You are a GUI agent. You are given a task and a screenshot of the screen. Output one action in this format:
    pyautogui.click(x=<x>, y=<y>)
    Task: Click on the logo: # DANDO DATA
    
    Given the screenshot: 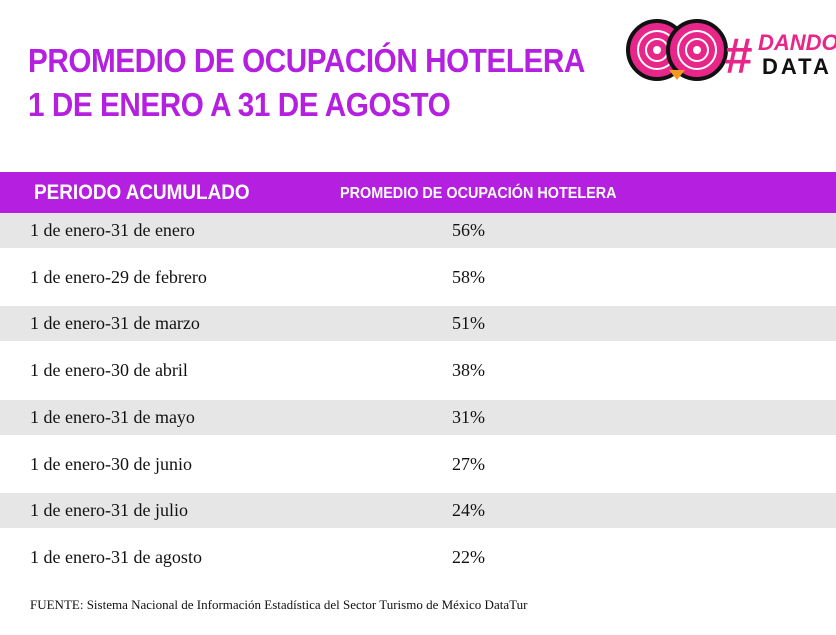 What is the action you would take?
    pyautogui.click(x=731, y=51)
    